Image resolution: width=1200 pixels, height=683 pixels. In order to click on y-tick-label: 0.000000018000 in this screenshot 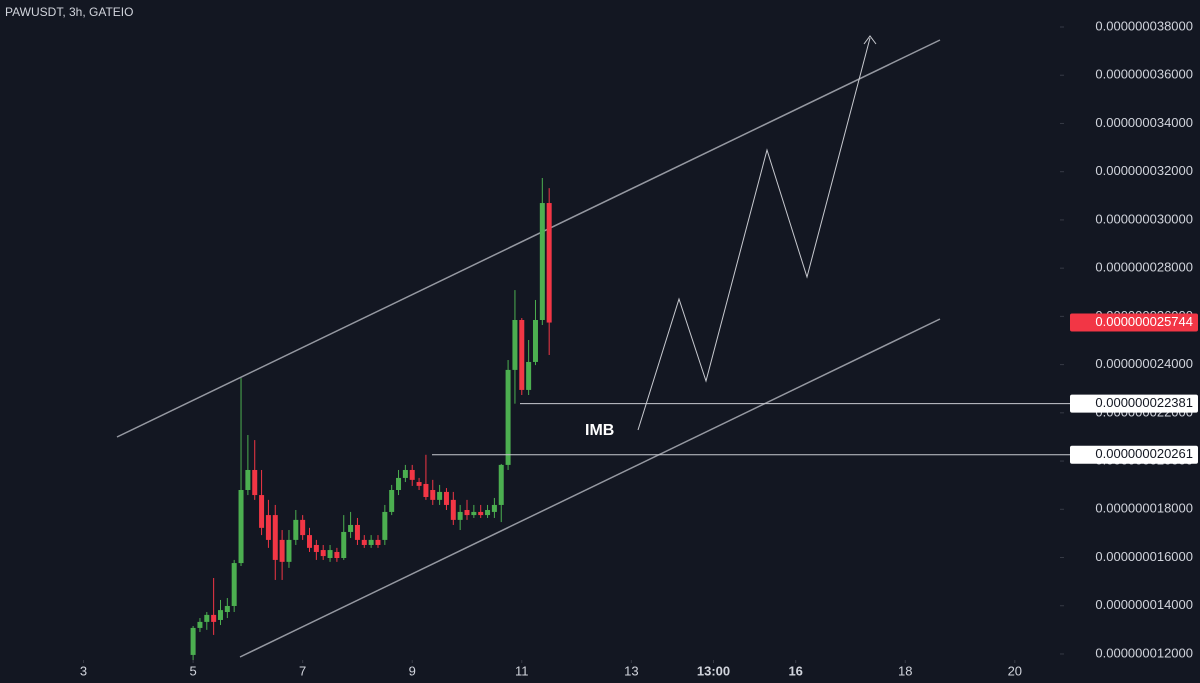, I will do `click(1144, 508)`.